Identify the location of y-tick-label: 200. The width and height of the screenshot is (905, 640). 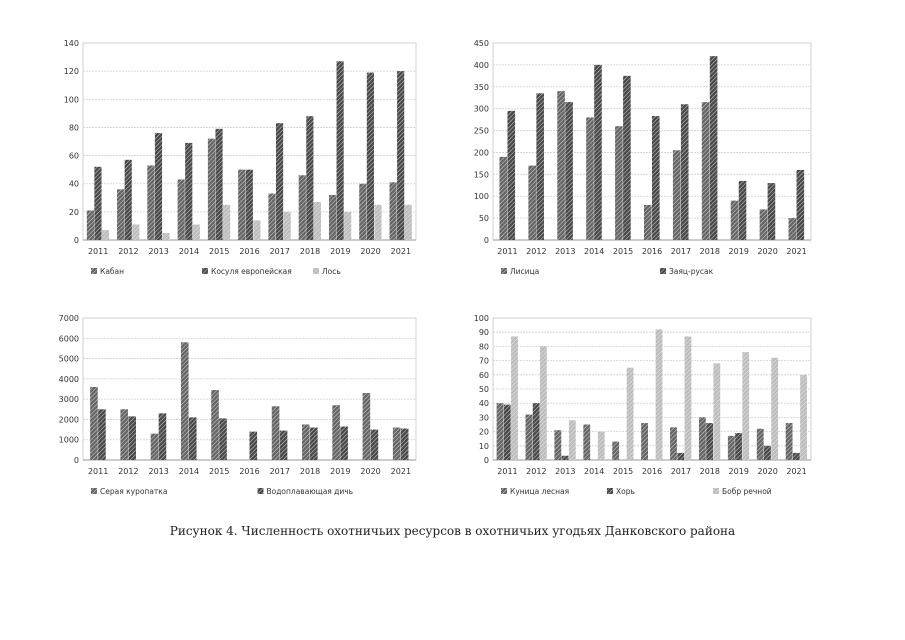
(481, 152).